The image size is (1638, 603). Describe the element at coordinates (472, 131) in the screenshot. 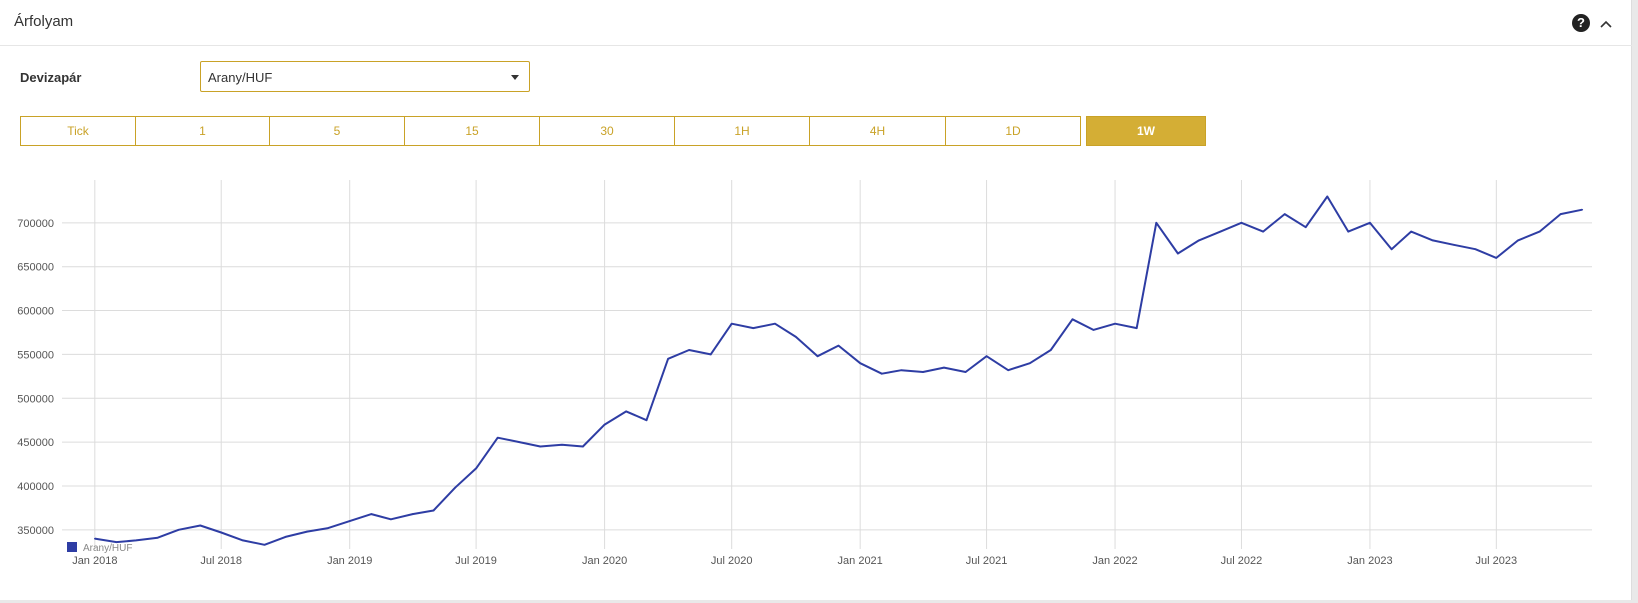

I see `timeframe-15: 15` at that location.